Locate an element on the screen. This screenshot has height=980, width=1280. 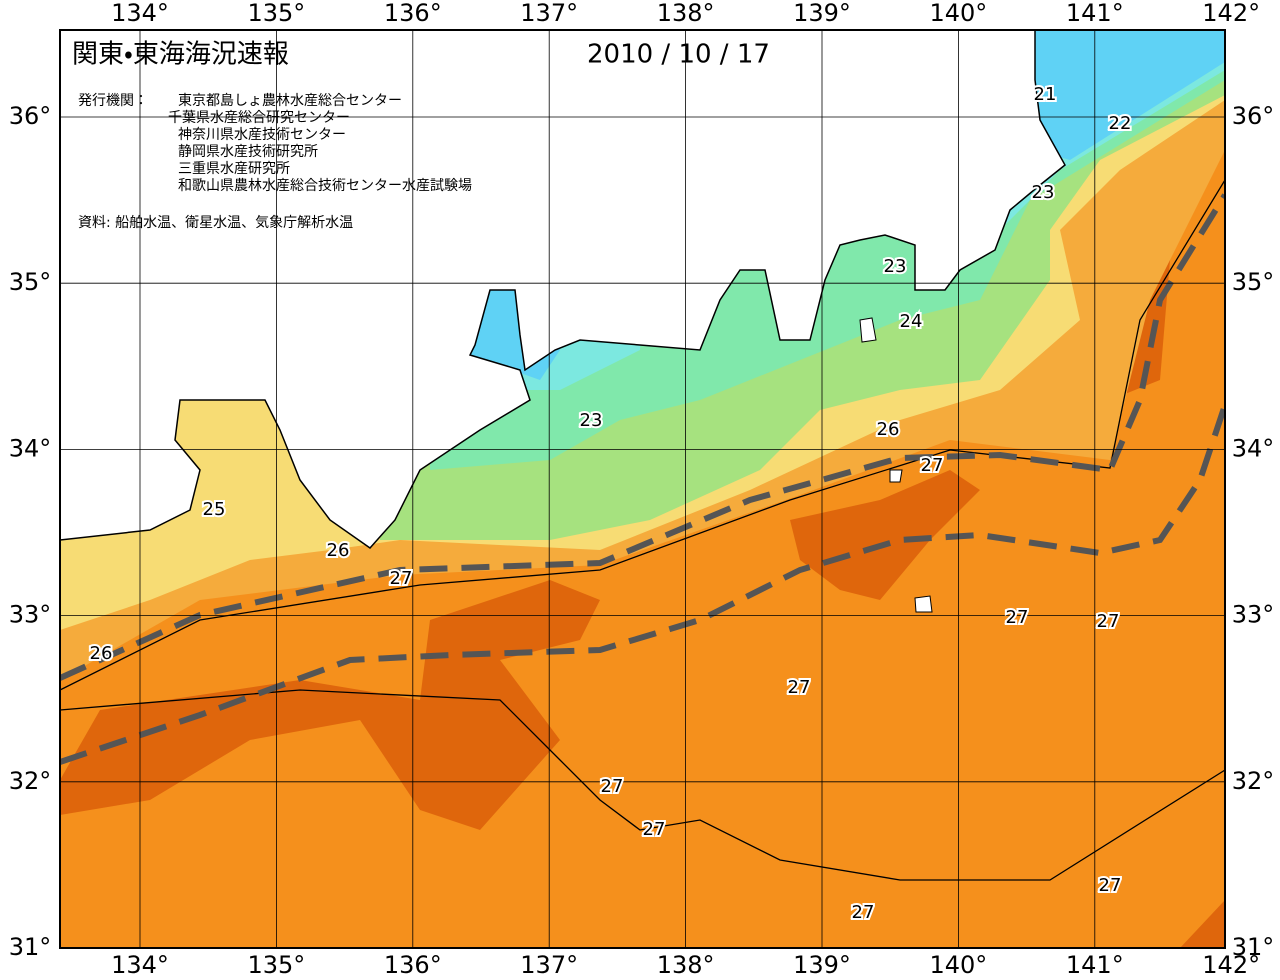
longitude-labels-bottom: 134° 135° 136° 137° 138° 139° 140° 141° 142° is located at coordinates (685, 965).